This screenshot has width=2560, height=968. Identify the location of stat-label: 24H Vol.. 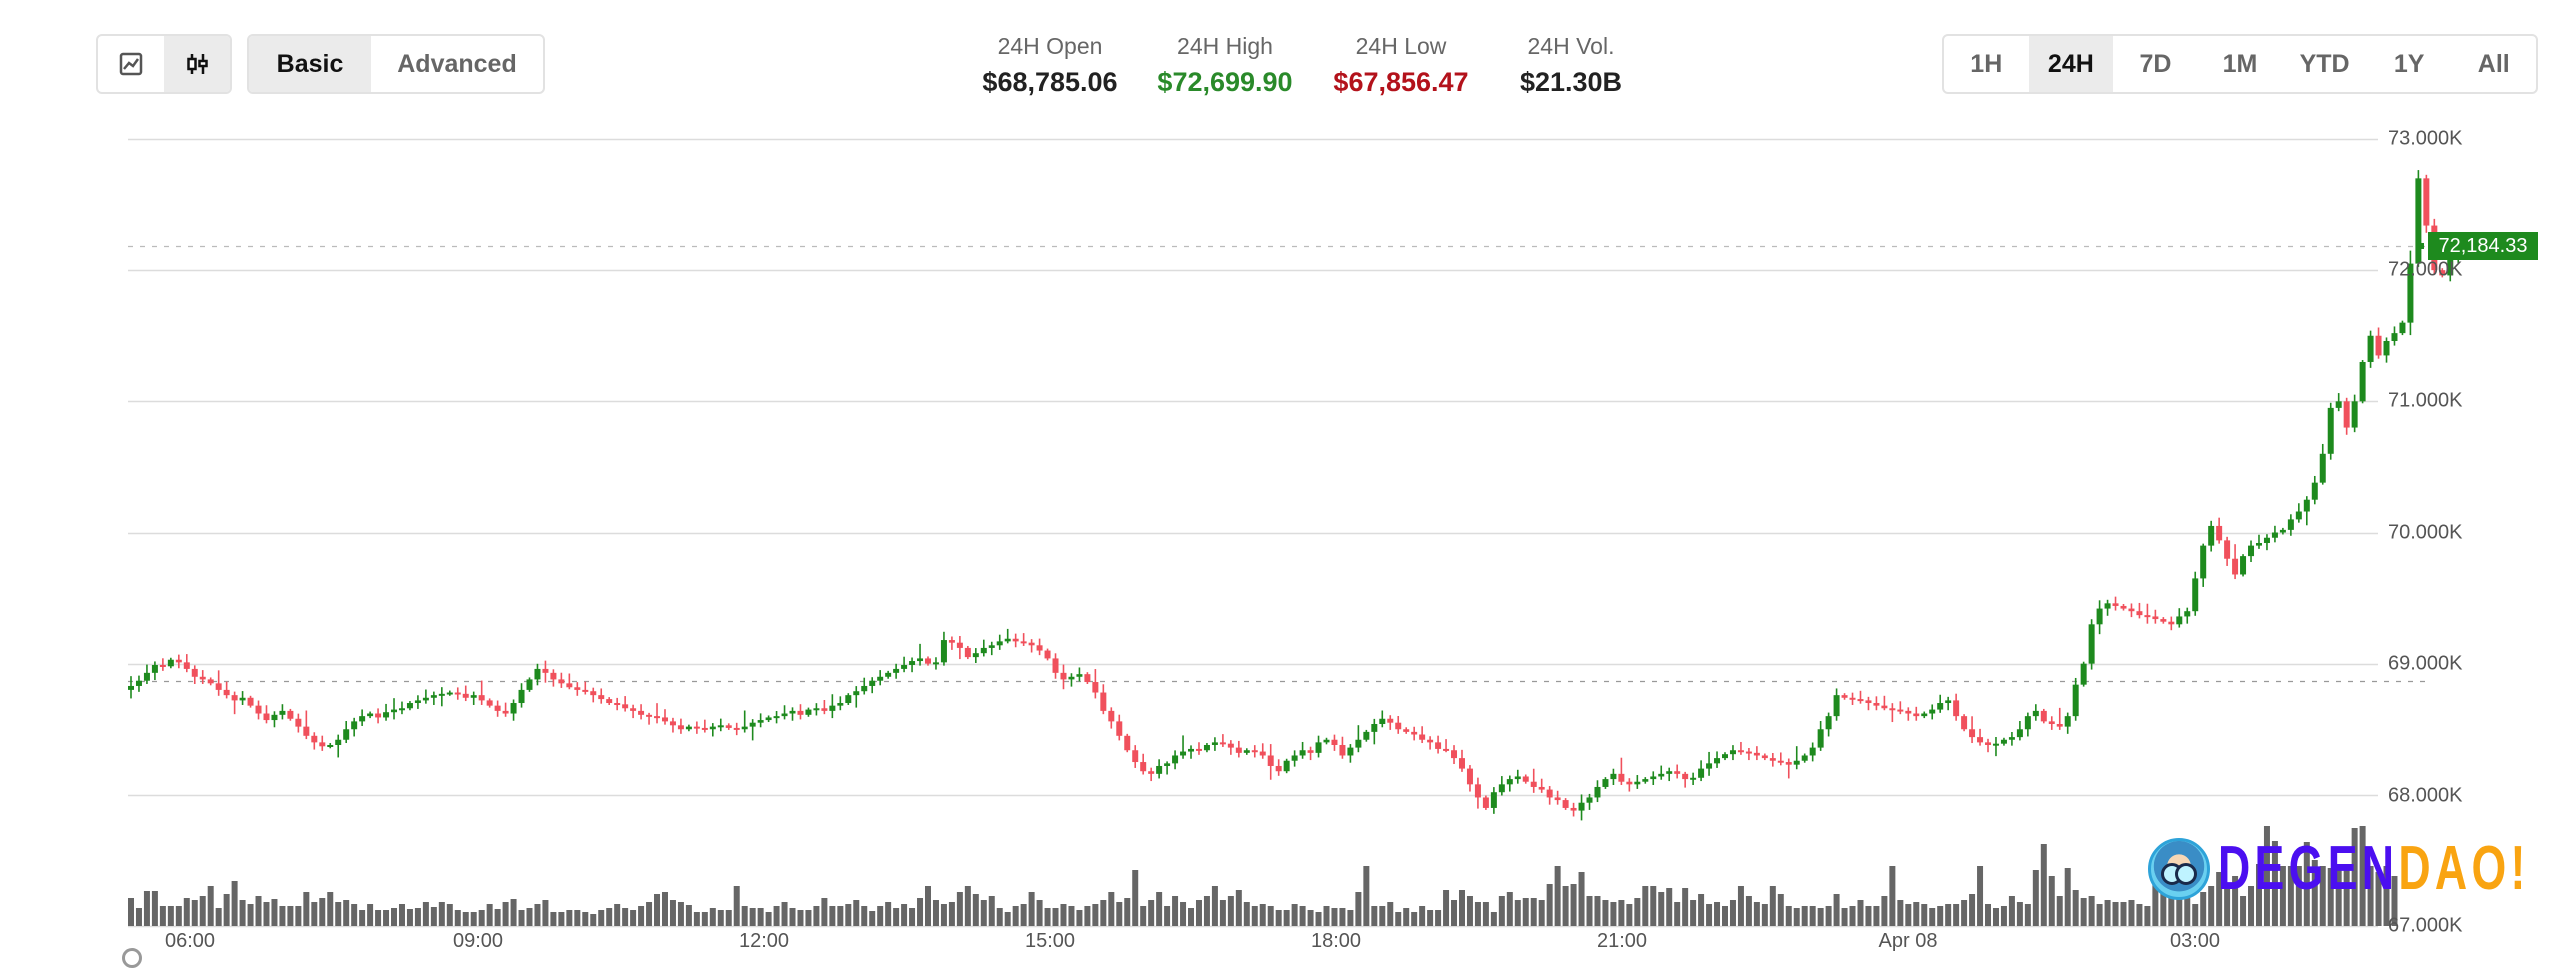
(1571, 46).